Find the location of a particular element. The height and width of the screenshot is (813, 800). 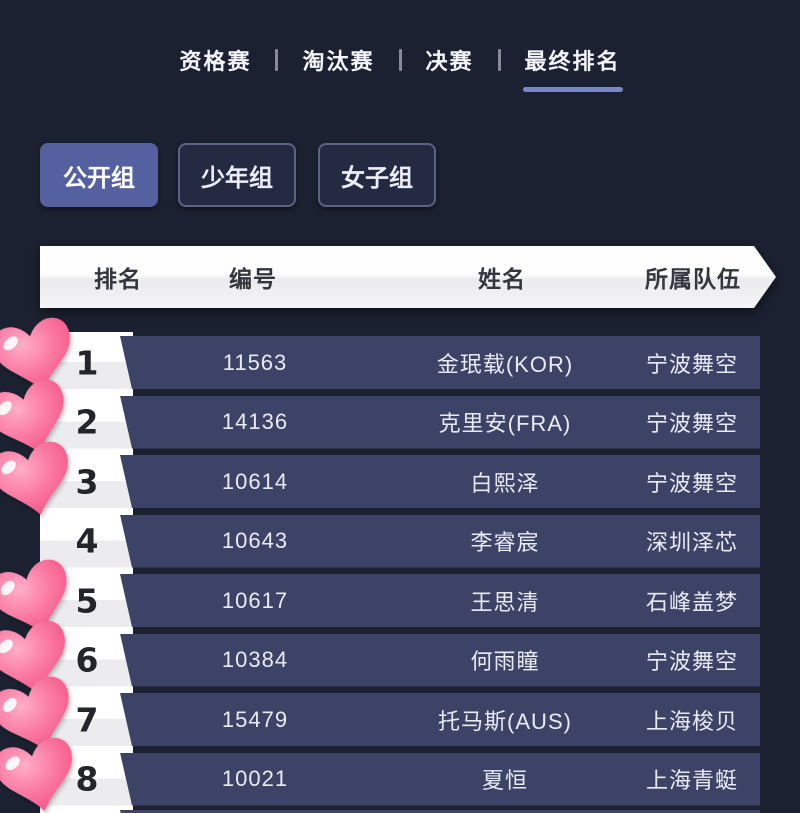

rank-number: 4 is located at coordinates (87, 541).